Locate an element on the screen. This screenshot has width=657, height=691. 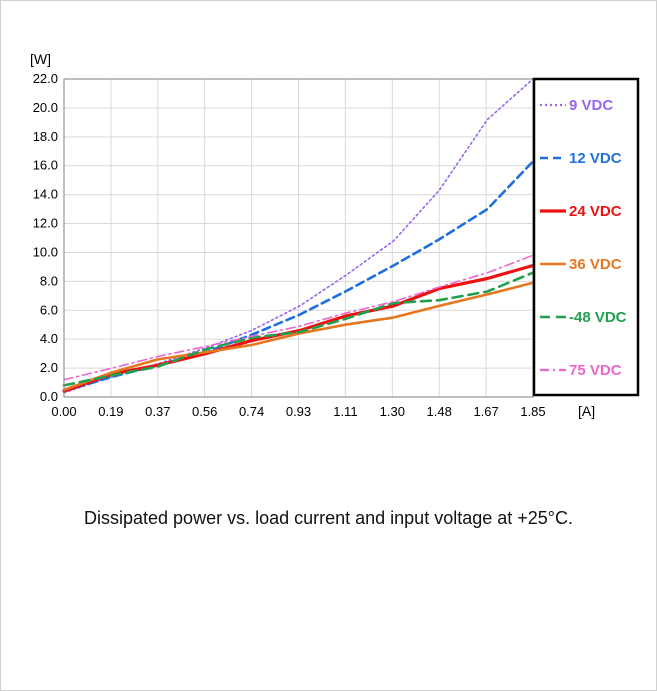
y-tick-label: 6.0 is located at coordinates (49, 309).